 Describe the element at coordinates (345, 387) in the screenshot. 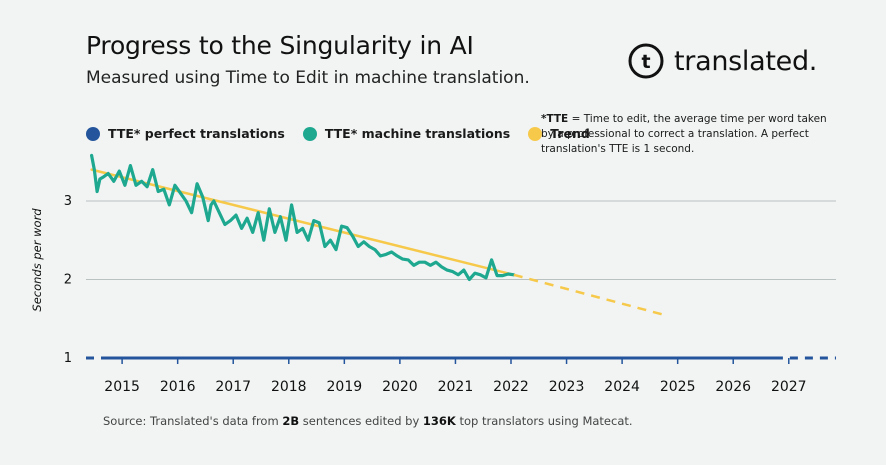

I see `x-tick-label-2019: 2019` at that location.